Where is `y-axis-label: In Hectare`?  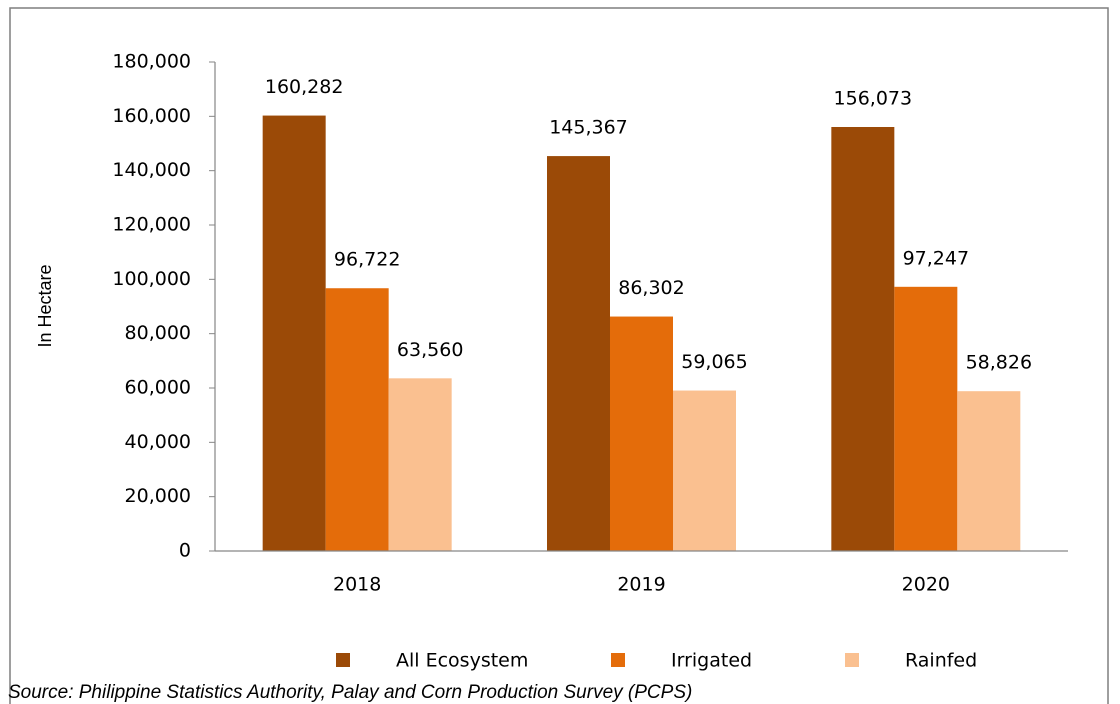
y-axis-label: In Hectare is located at coordinates (45, 305).